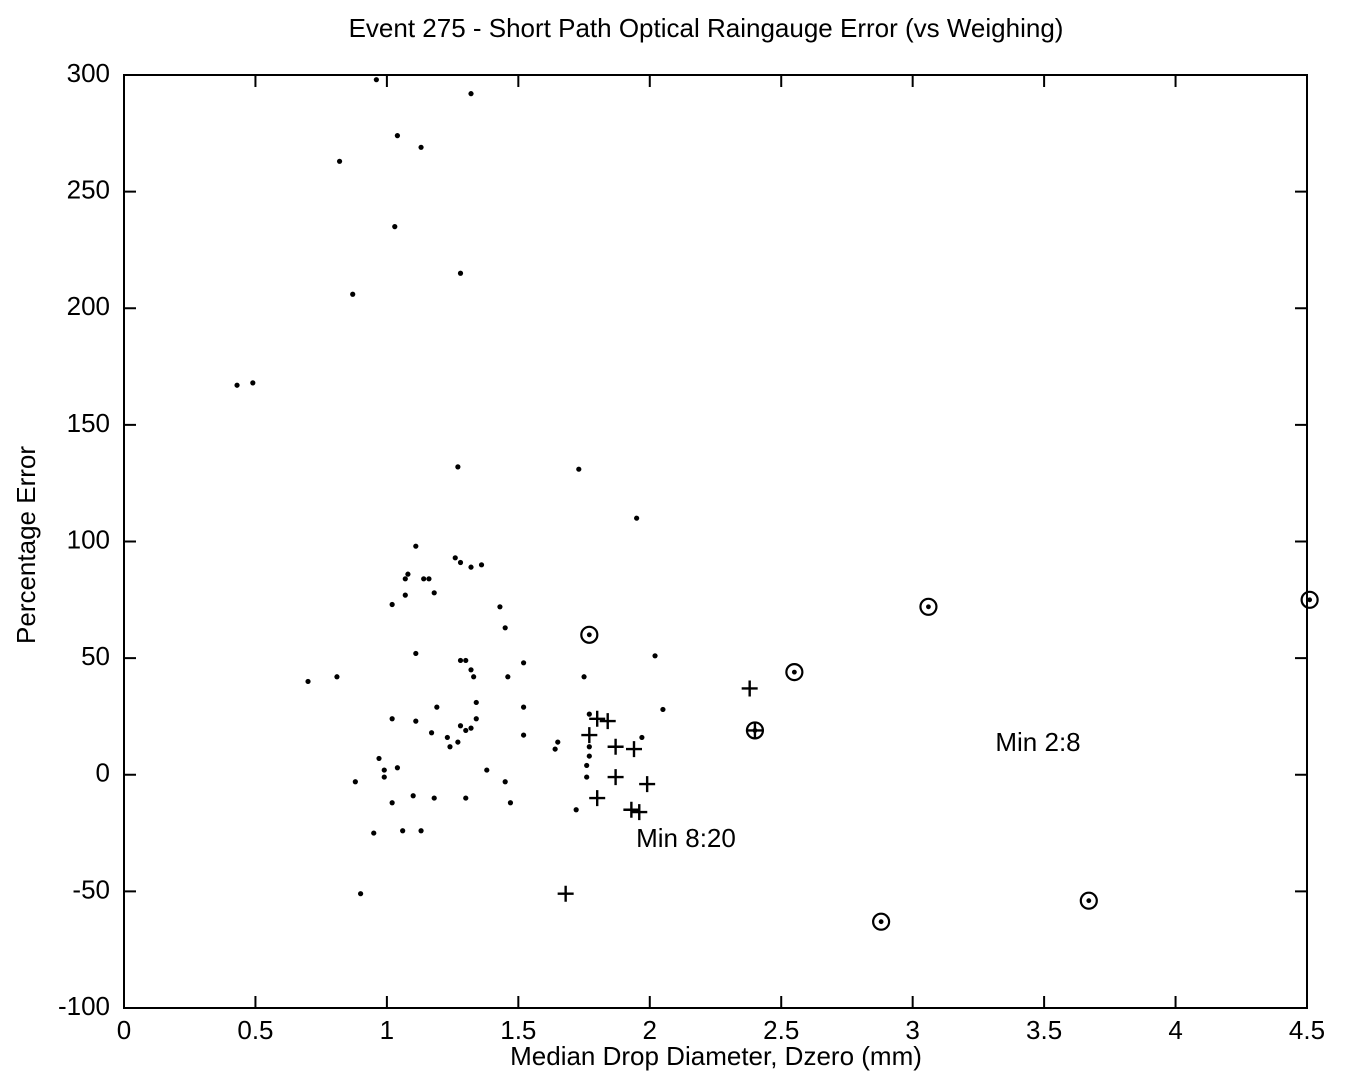  What do you see at coordinates (1044, 1030) in the screenshot?
I see `x-tick-label: 3.5` at bounding box center [1044, 1030].